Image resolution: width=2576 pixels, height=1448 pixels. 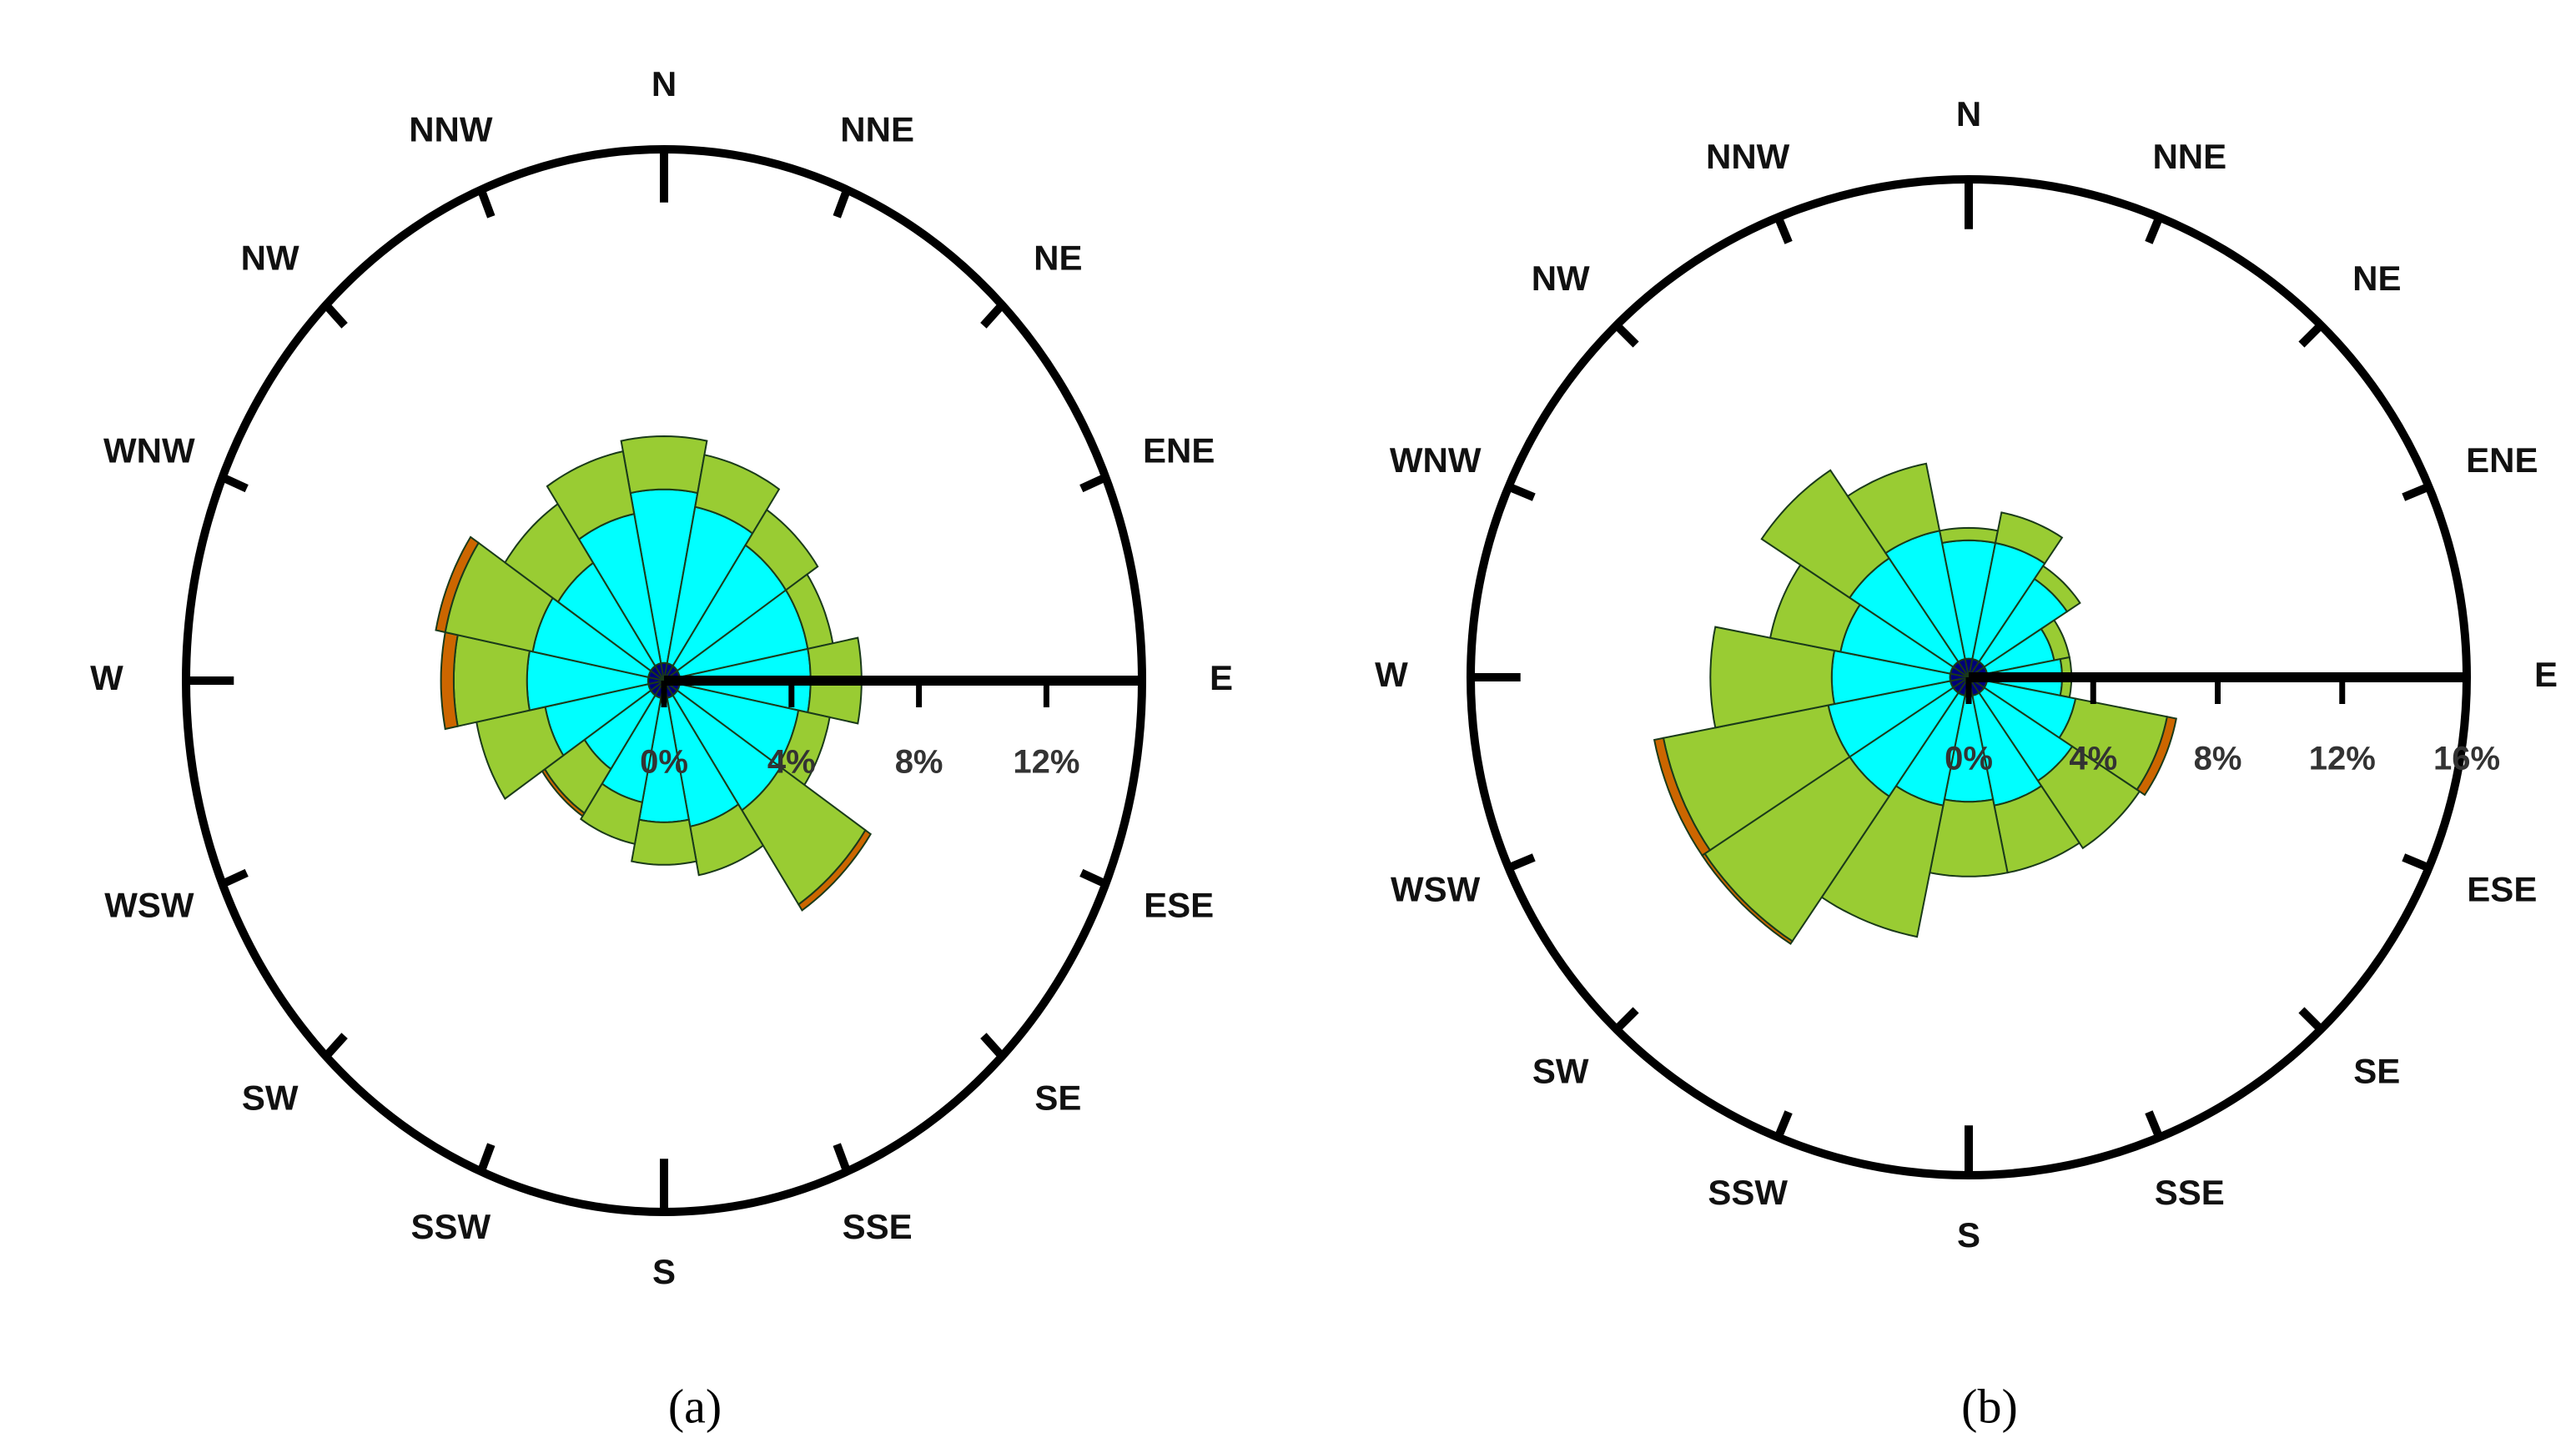 I want to click on caption: (b), so click(x=1989, y=1406).